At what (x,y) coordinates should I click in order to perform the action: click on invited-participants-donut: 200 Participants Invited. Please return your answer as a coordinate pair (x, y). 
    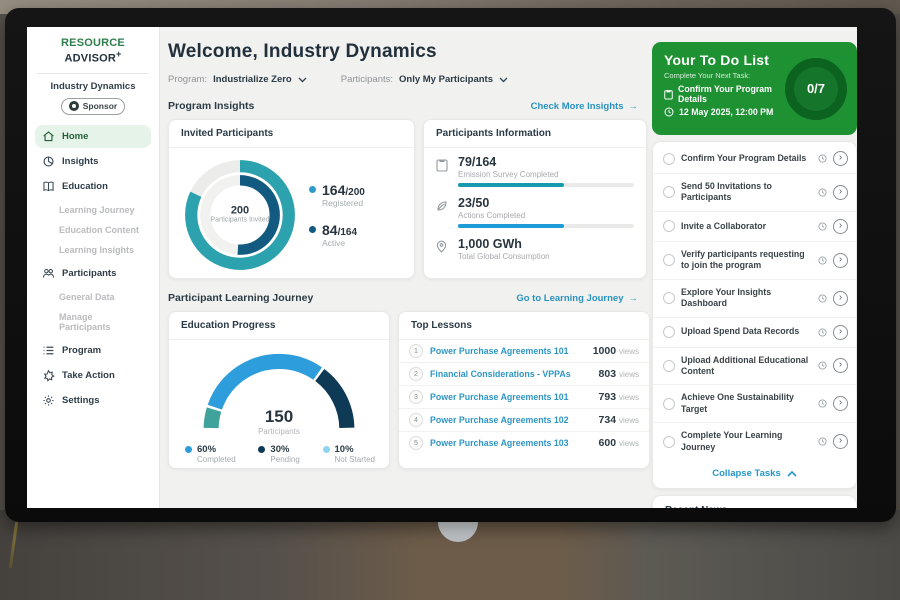
    Looking at the image, I should click on (240, 215).